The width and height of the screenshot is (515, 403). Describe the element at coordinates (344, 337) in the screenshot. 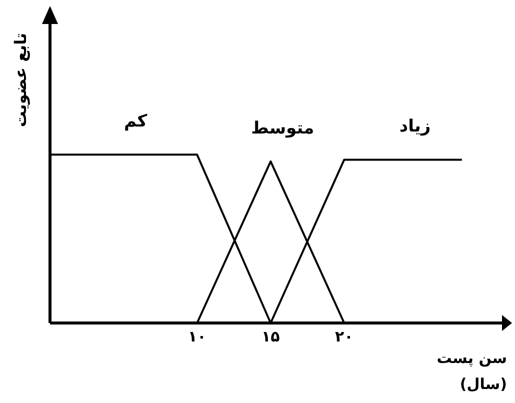

I see `x-tick-label: ۲۰` at that location.